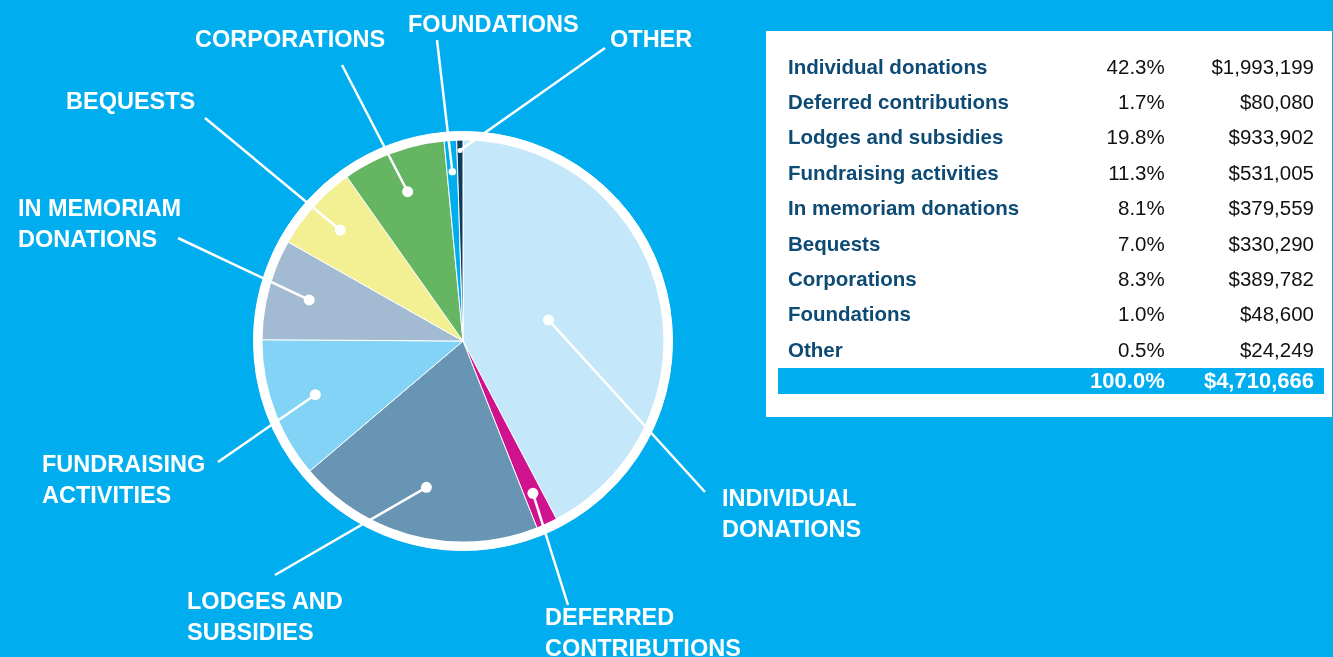  Describe the element at coordinates (1276, 102) in the screenshot. I see `text: $80,080` at that location.